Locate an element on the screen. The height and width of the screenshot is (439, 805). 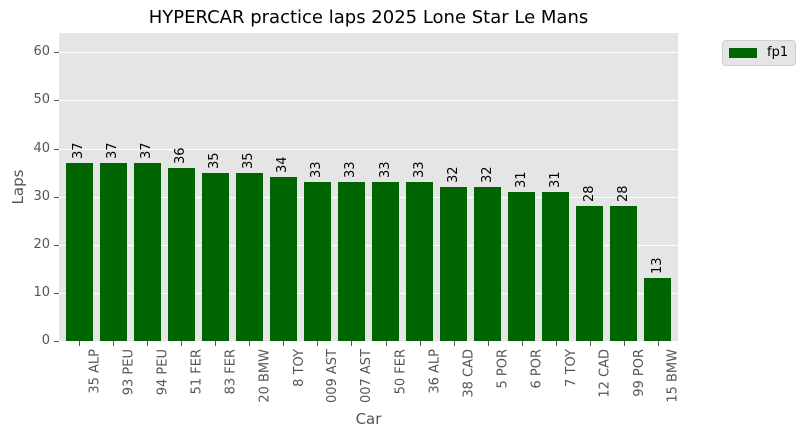
x-tick-label: 83 FER is located at coordinates (231, 372).